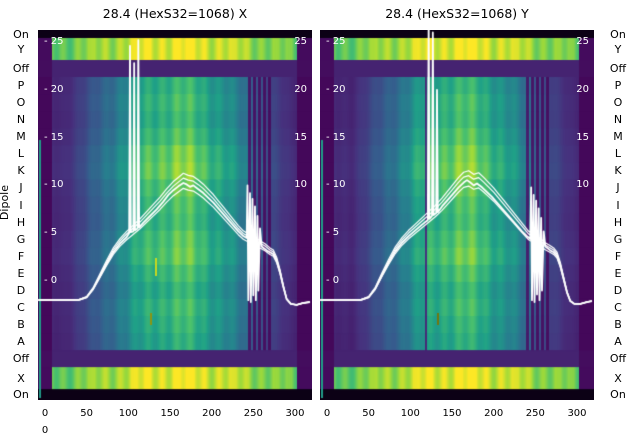  What do you see at coordinates (618, 103) in the screenshot?
I see `row-label-right: O` at bounding box center [618, 103].